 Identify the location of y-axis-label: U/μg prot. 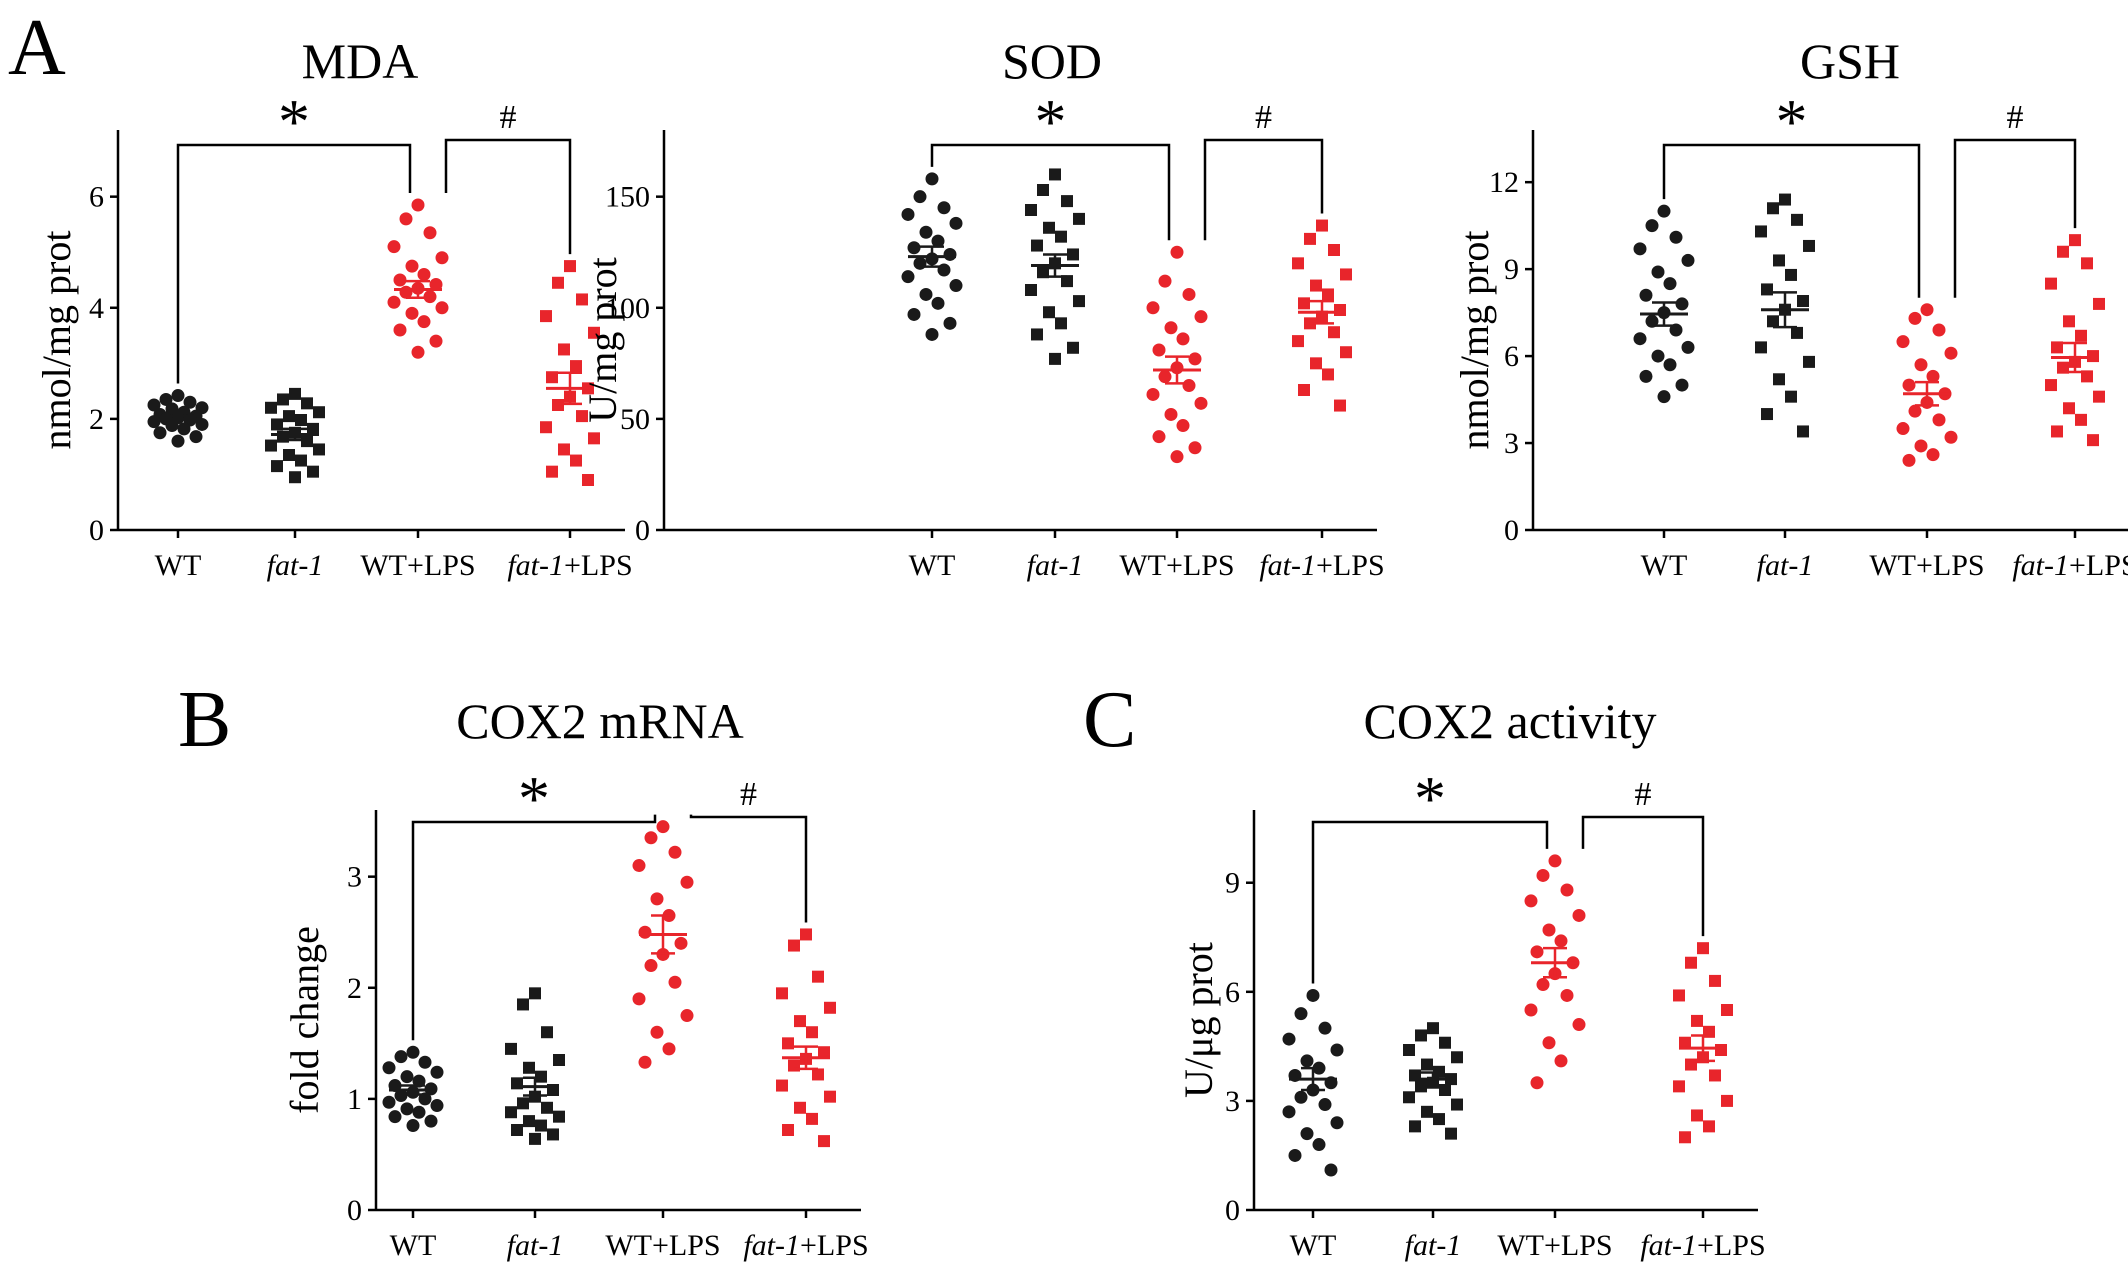
(1198, 1020).